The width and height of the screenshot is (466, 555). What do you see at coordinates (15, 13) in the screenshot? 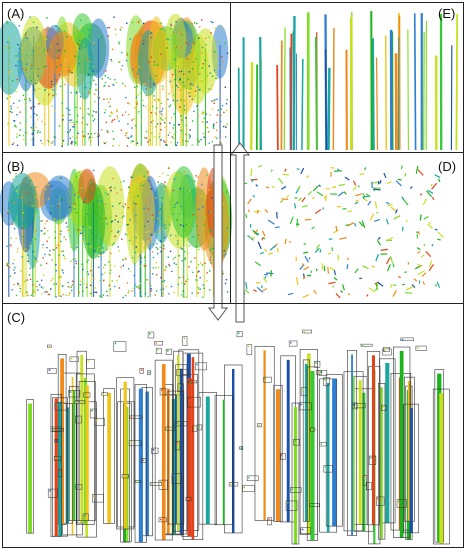
I see `panel-label-a: (A)` at bounding box center [15, 13].